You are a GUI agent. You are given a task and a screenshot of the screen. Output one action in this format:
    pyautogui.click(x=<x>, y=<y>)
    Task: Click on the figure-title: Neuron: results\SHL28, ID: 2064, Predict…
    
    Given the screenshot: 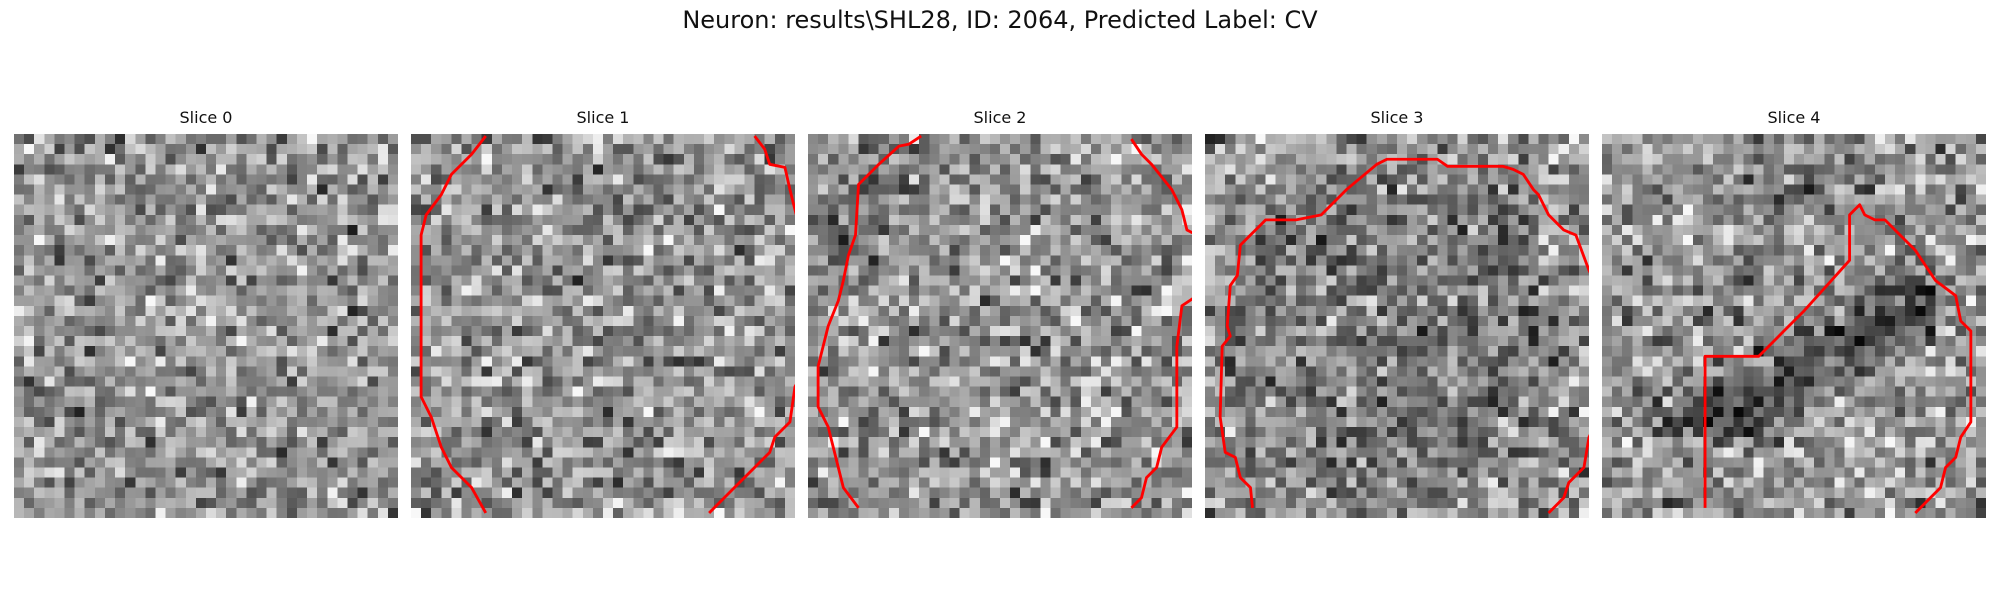 What is the action you would take?
    pyautogui.click(x=1000, y=20)
    